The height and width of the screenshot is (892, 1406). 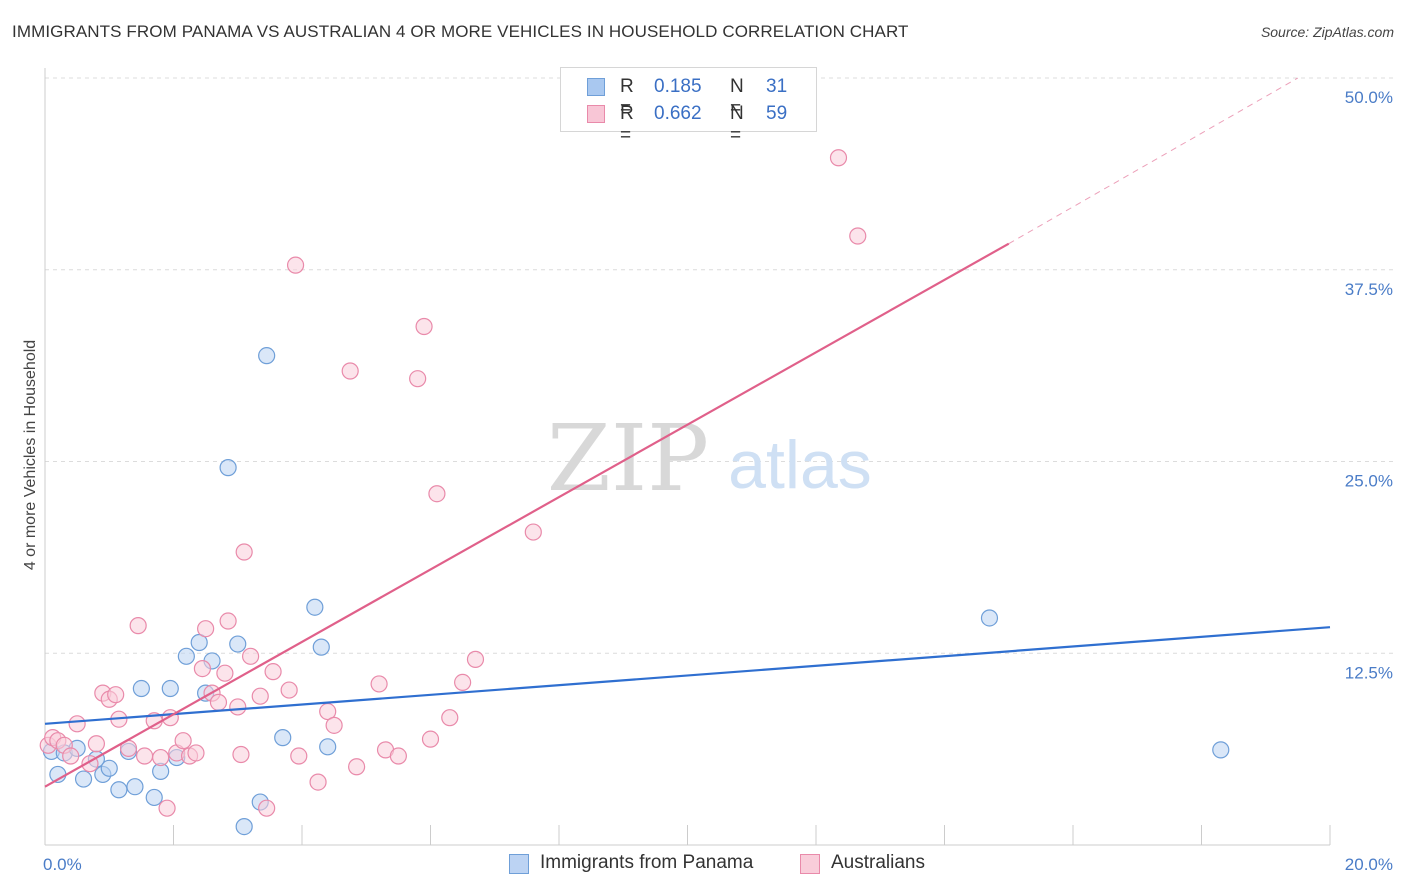 I want to click on legend: R = 0.185 N = 31 R = 0.662 N = 59, so click(x=688, y=106).